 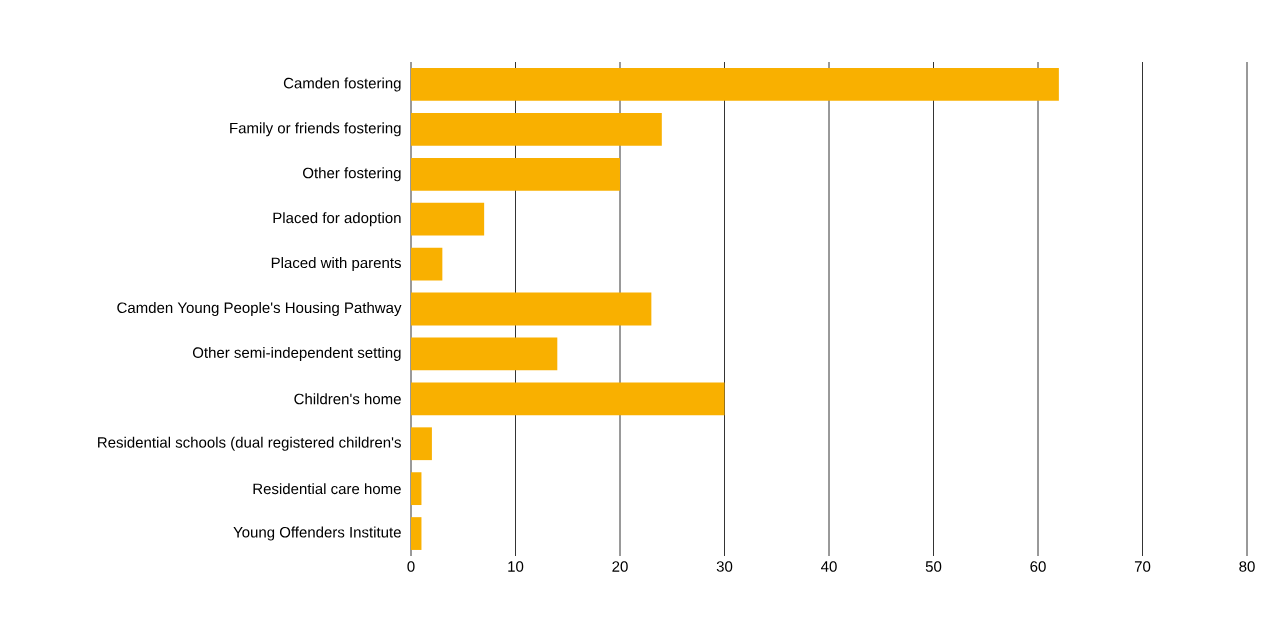 What do you see at coordinates (337, 219) in the screenshot?
I see `y-tick-label: Placed for adoption` at bounding box center [337, 219].